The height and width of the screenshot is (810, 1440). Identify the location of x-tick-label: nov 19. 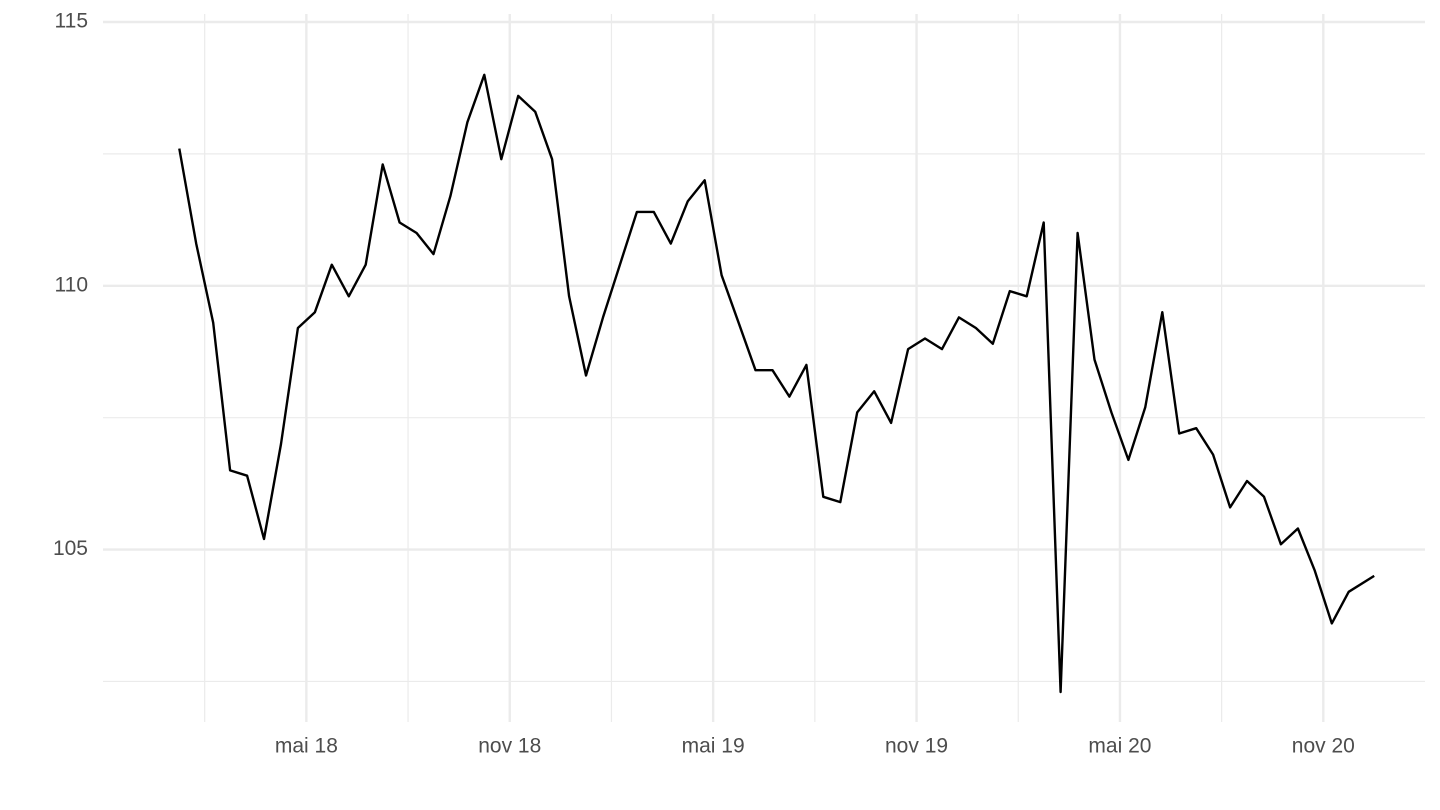
(916, 746).